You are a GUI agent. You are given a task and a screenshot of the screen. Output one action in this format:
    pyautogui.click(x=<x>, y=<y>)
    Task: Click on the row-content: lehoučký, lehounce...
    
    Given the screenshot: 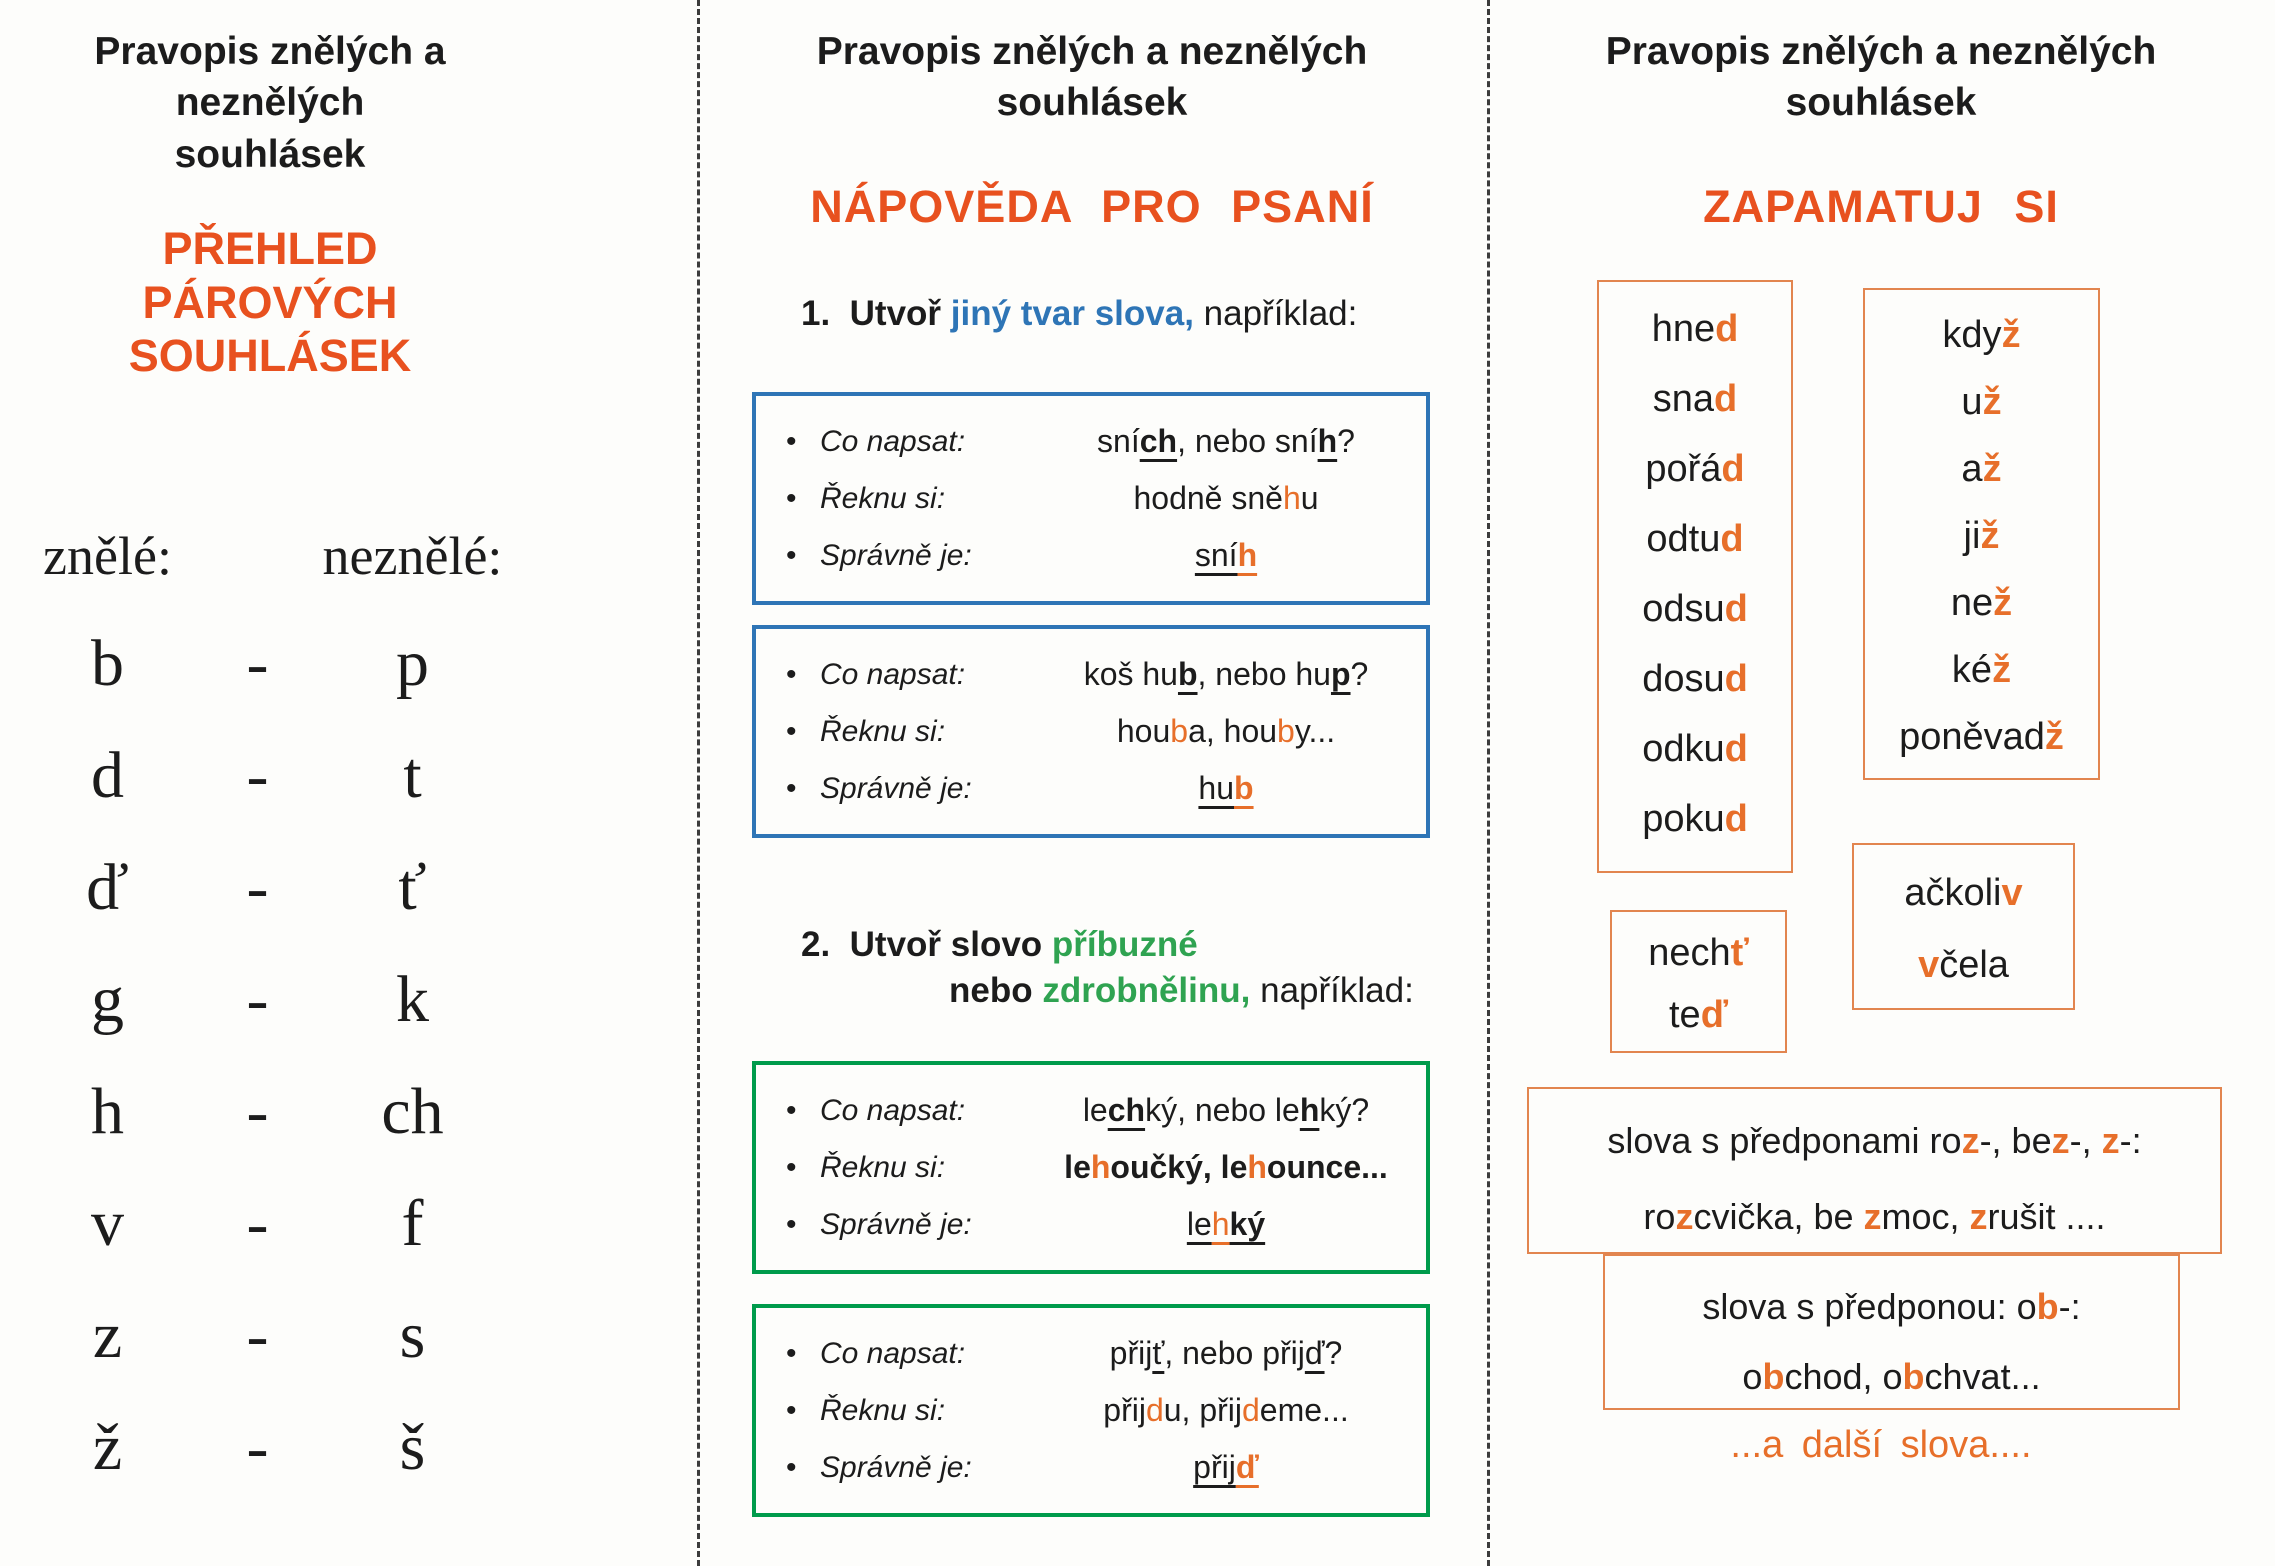 What is the action you would take?
    pyautogui.click(x=1226, y=1167)
    